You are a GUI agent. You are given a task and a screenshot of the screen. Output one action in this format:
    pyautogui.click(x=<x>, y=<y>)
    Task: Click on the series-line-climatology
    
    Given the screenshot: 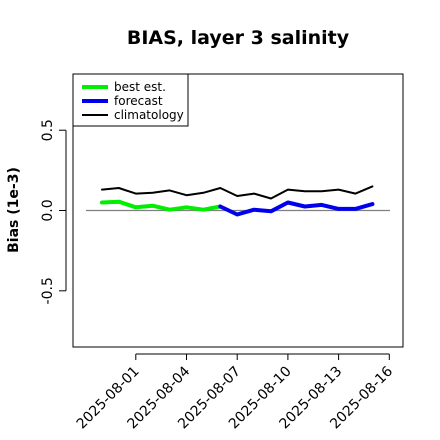 What is the action you would take?
    pyautogui.click(x=237, y=192)
    